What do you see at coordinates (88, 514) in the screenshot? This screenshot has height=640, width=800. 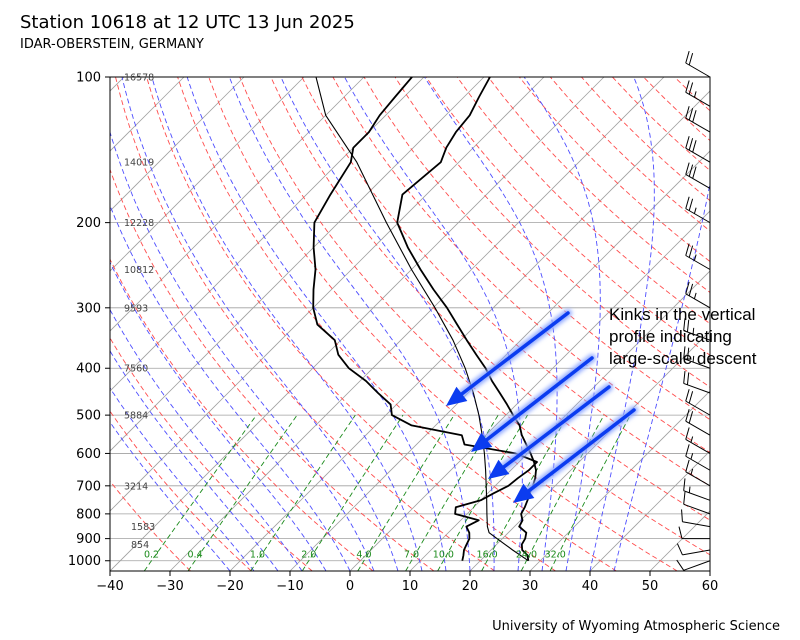 I see `y-tick-label: 800` at bounding box center [88, 514].